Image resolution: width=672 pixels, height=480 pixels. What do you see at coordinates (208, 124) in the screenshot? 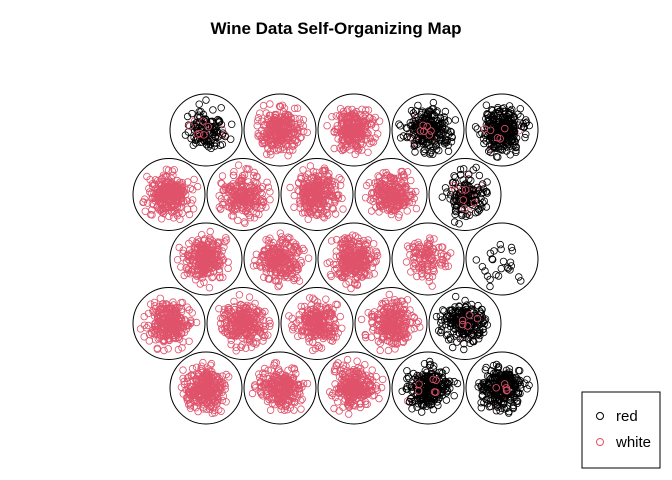
I see `red-points` at bounding box center [208, 124].